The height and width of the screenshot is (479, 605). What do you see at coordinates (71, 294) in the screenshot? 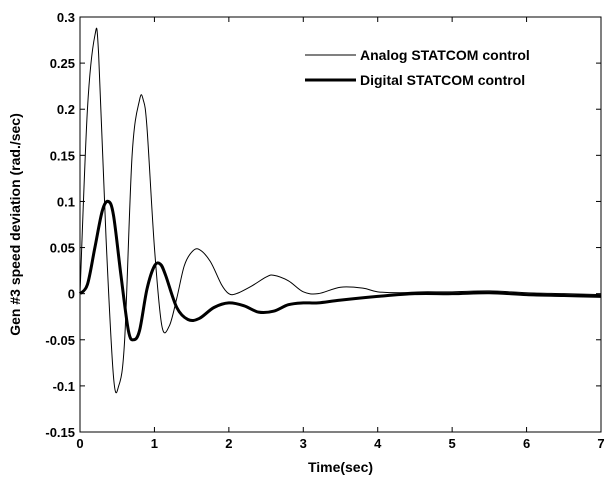
I see `y-tick-label: 0` at bounding box center [71, 294].